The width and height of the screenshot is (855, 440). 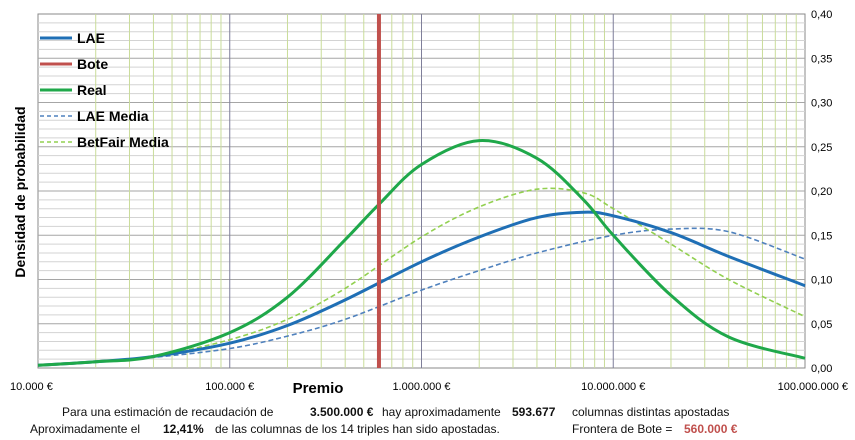 What do you see at coordinates (183, 429) in the screenshot?
I see `caption-porcentaje: 12,41%` at bounding box center [183, 429].